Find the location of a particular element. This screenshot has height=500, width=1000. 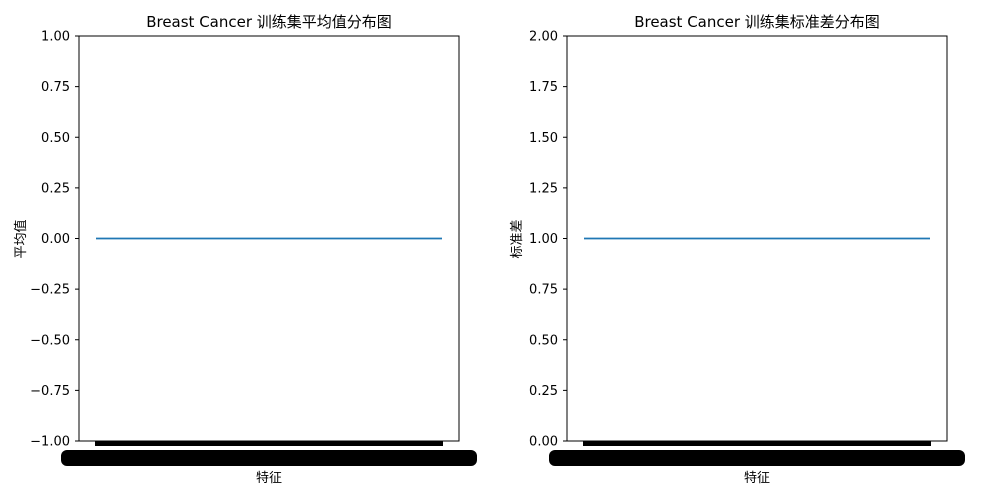

y-tick-label: −0.50 is located at coordinates (50, 340).